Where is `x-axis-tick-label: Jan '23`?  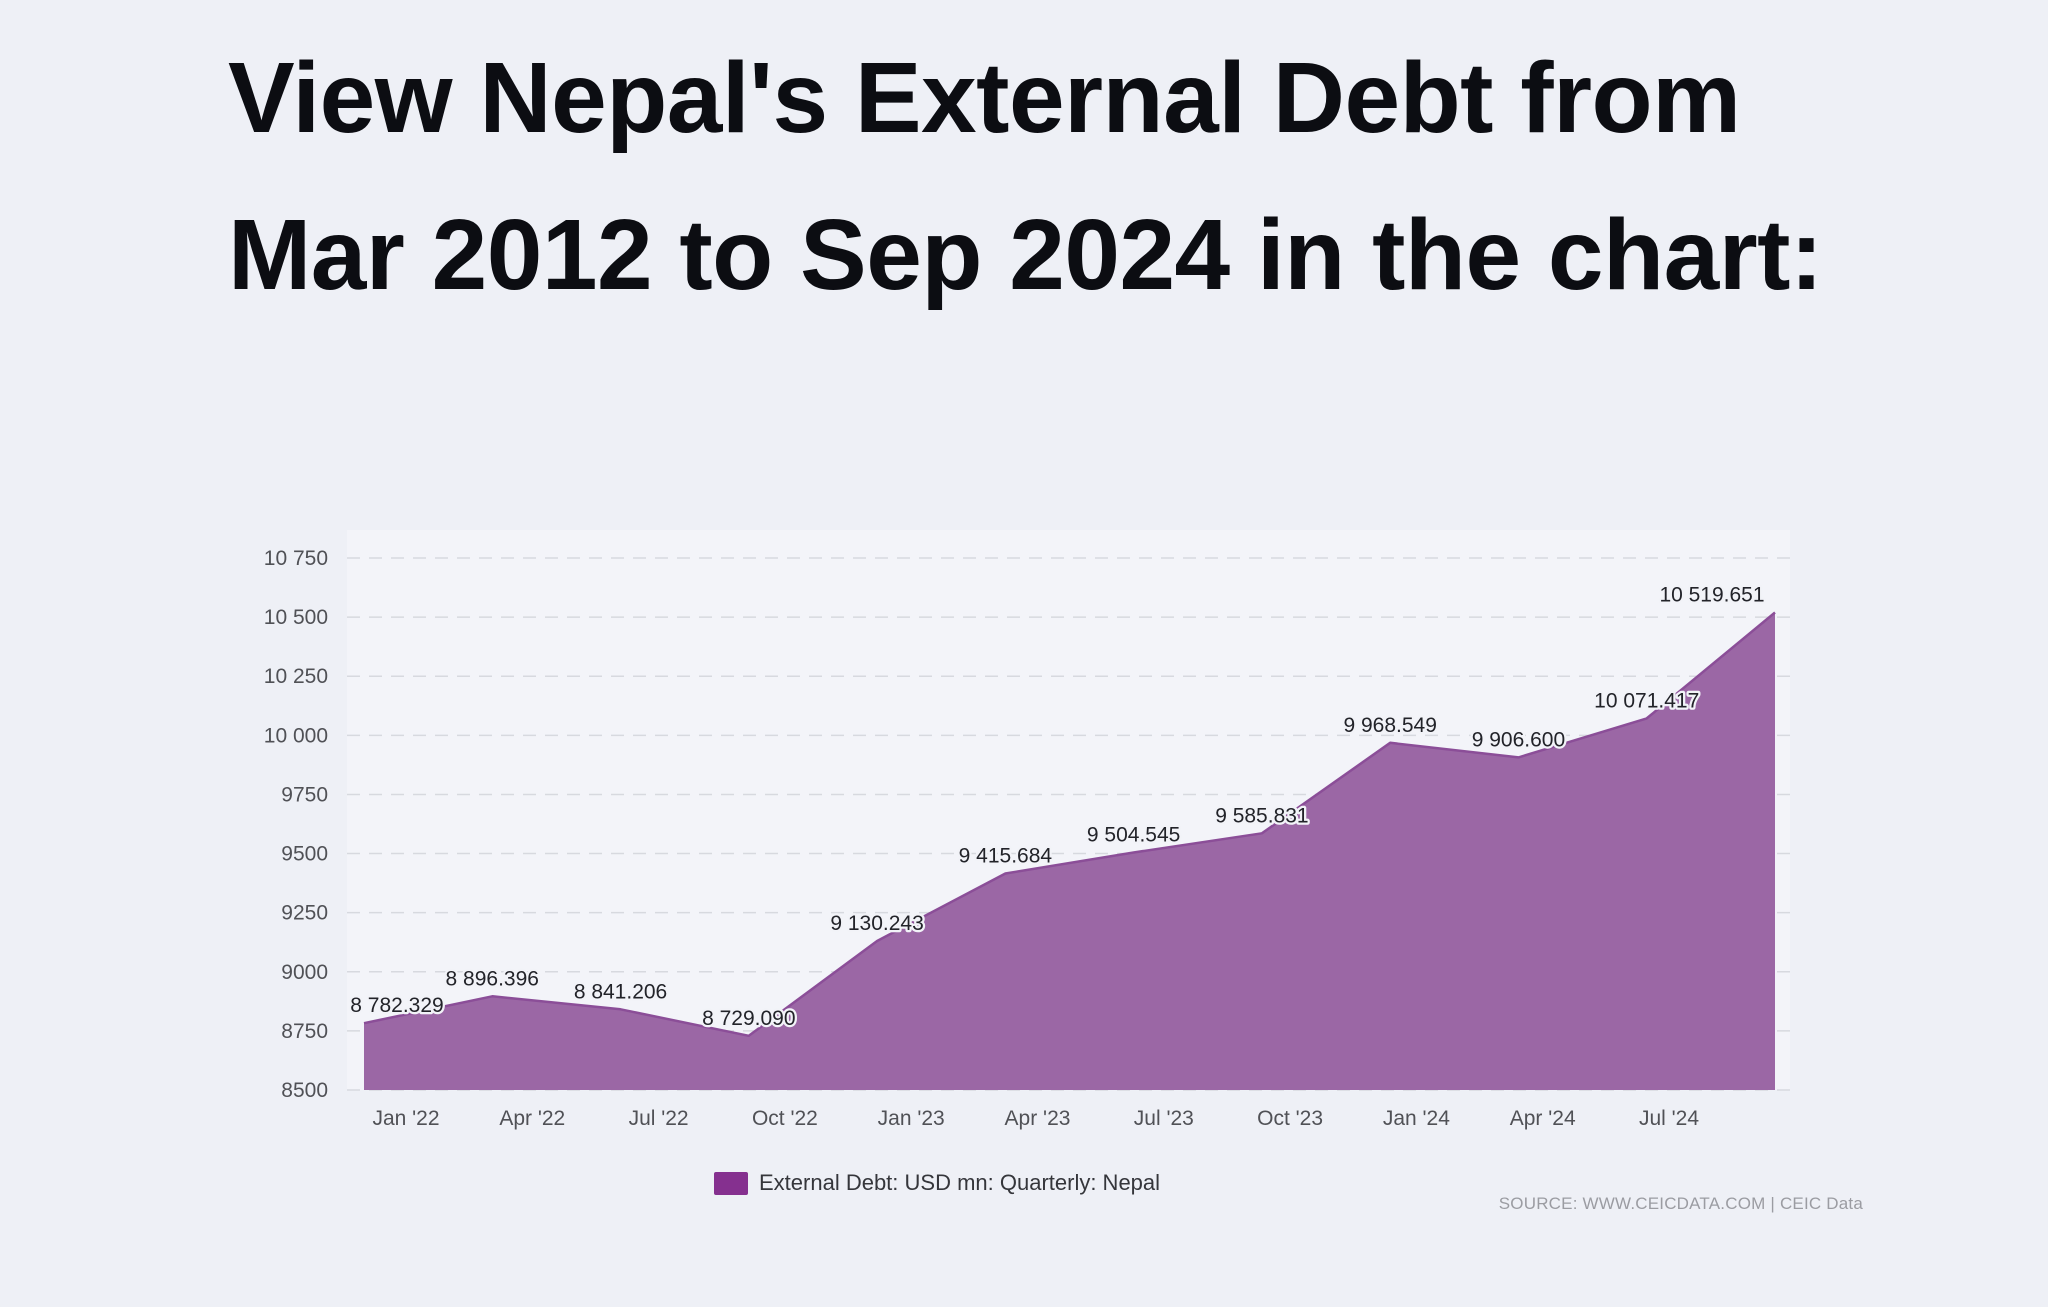 x-axis-tick-label: Jan '23 is located at coordinates (911, 1118).